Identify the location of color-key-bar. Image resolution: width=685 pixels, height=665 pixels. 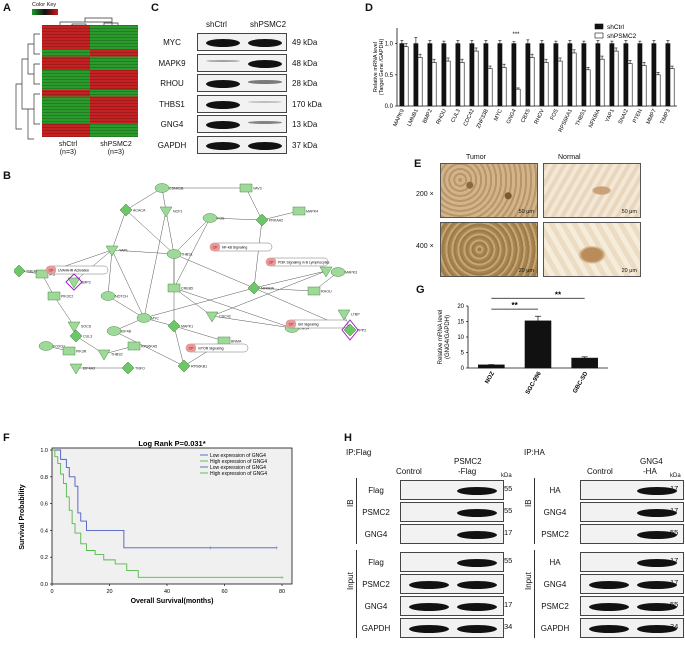
(45, 12).